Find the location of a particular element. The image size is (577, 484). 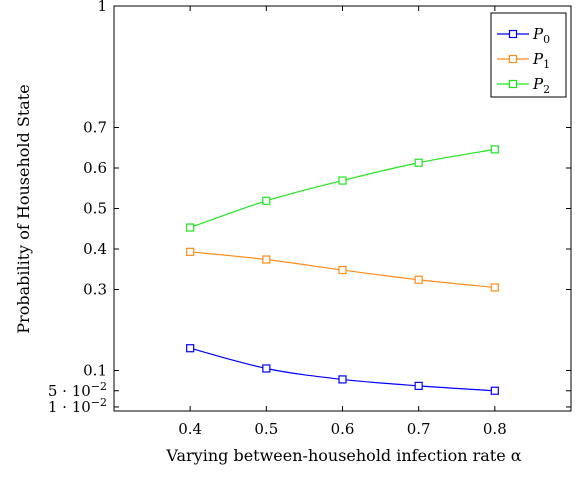

legend-label: P2 is located at coordinates (541, 85).